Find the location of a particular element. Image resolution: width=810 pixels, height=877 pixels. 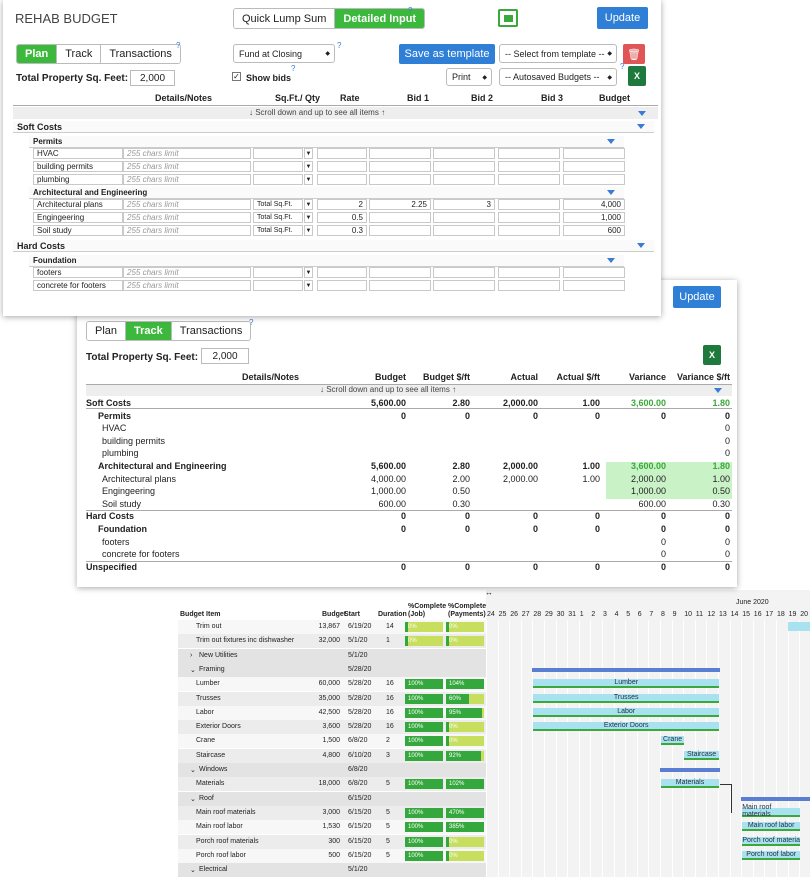

gantt-item-name: Porch roof materials is located at coordinates (227, 841).